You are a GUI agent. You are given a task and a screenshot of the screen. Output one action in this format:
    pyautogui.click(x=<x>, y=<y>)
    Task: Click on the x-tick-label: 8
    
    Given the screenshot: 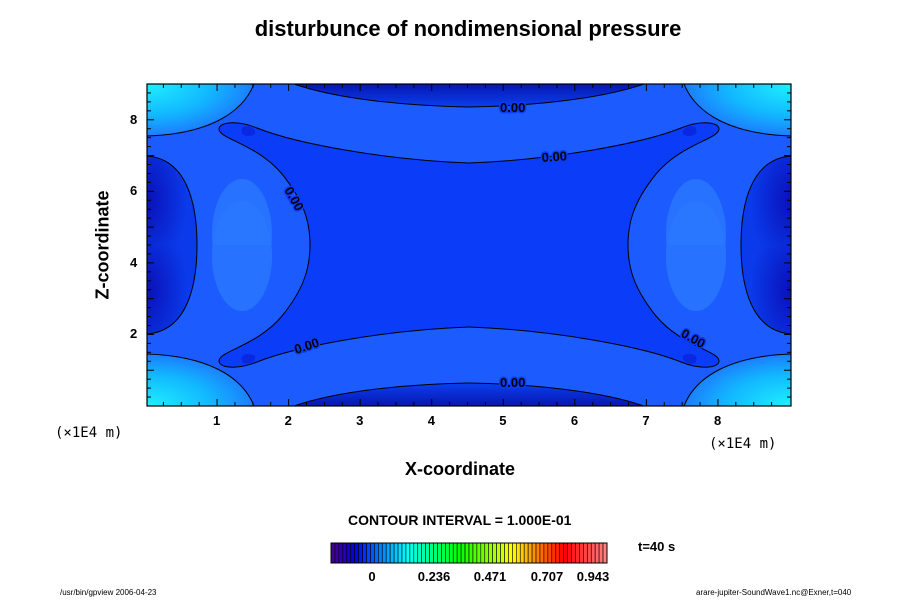 What is the action you would take?
    pyautogui.click(x=717, y=420)
    